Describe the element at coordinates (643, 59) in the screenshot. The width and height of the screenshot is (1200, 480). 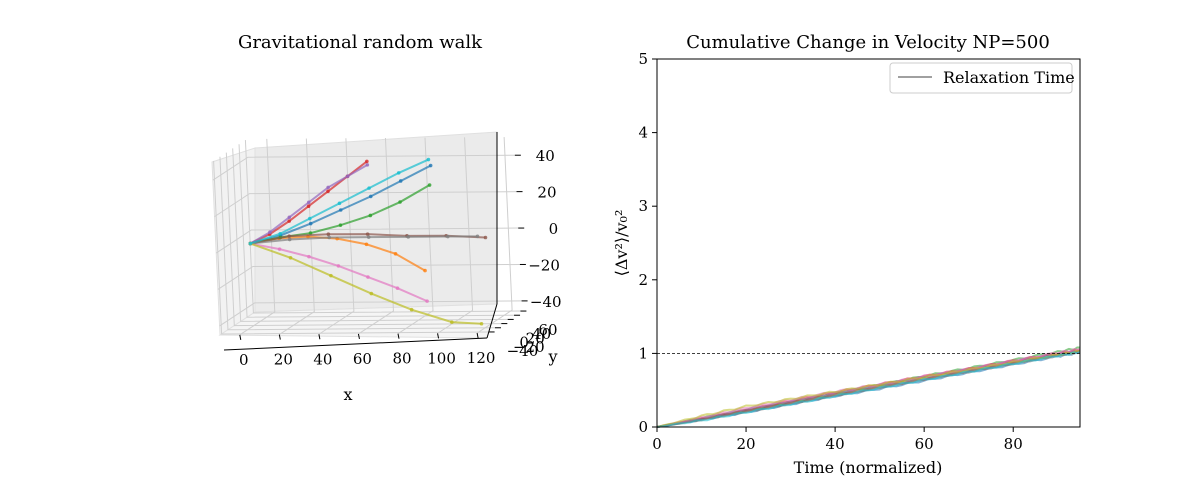
I see `y-tick-label: 5` at that location.